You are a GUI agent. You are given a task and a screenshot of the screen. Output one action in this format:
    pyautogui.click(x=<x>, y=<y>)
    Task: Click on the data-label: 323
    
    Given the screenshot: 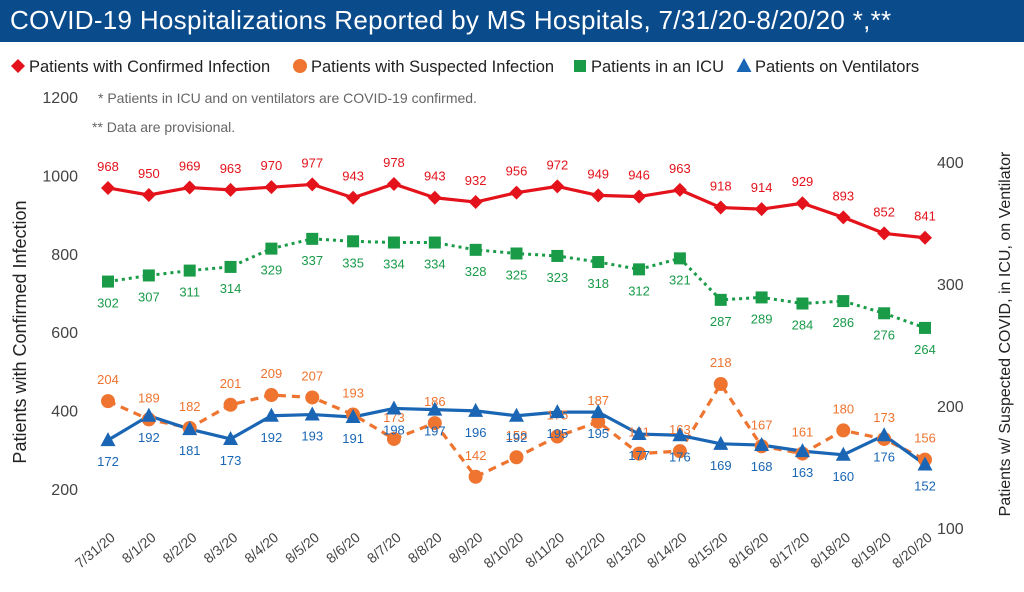 What is the action you would take?
    pyautogui.click(x=557, y=277)
    